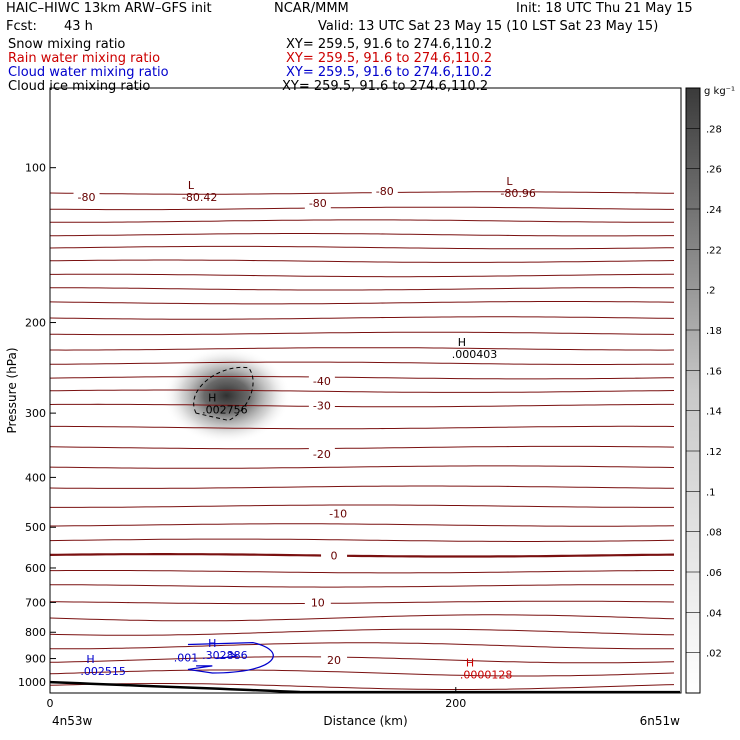  What do you see at coordinates (711, 291) in the screenshot?
I see `colorbar-tick-label: .2` at bounding box center [711, 291].